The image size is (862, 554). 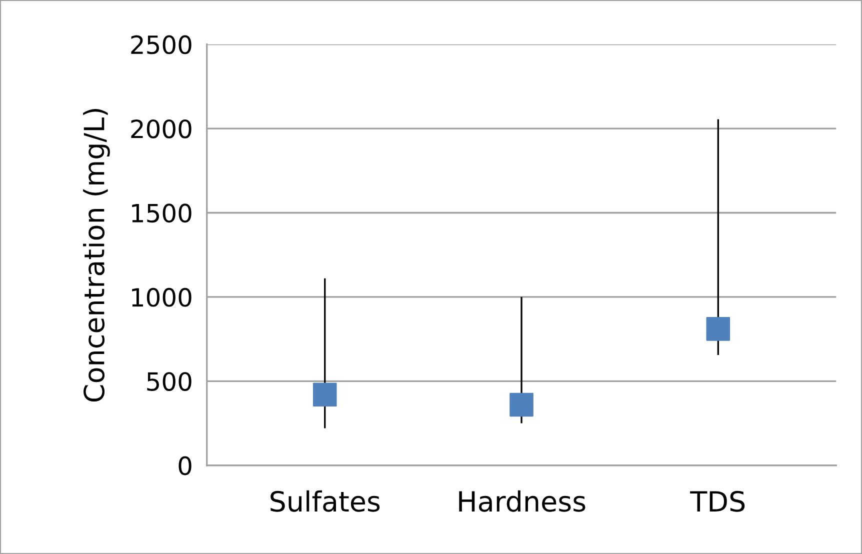 What do you see at coordinates (185, 466) in the screenshot?
I see `y-tick-label: 0` at bounding box center [185, 466].